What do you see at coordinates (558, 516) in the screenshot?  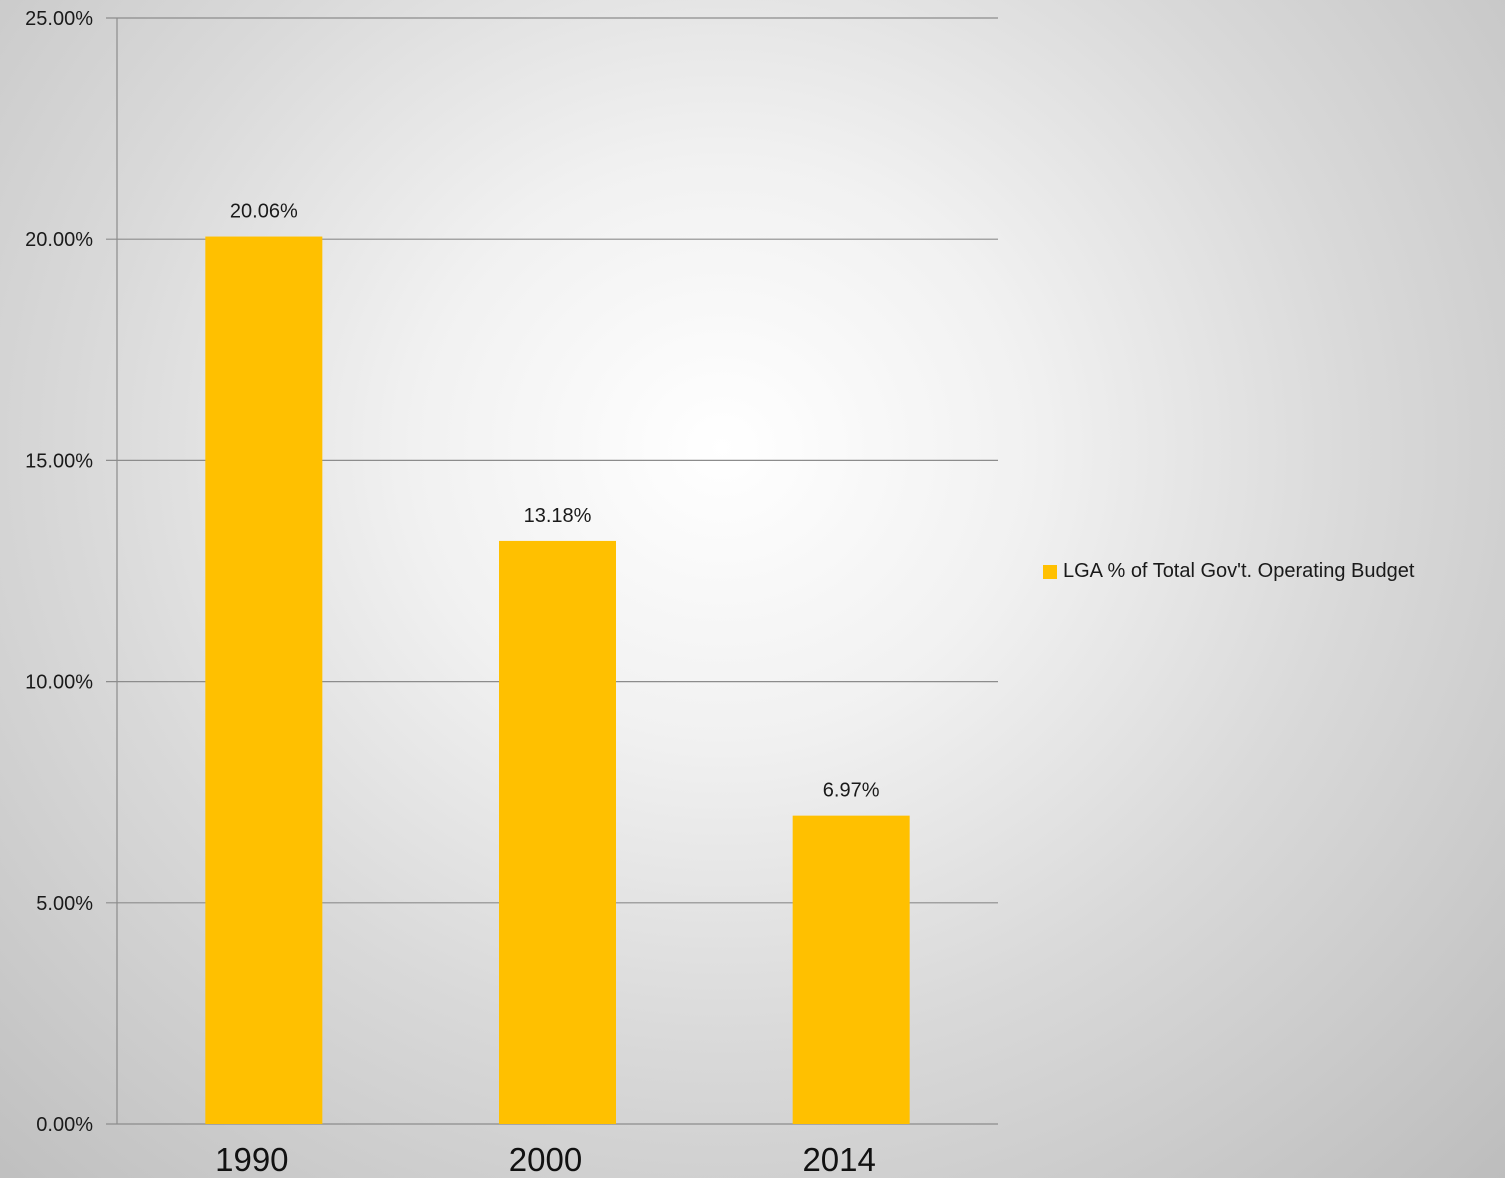 I see `data-label: 13.18%` at bounding box center [558, 516].